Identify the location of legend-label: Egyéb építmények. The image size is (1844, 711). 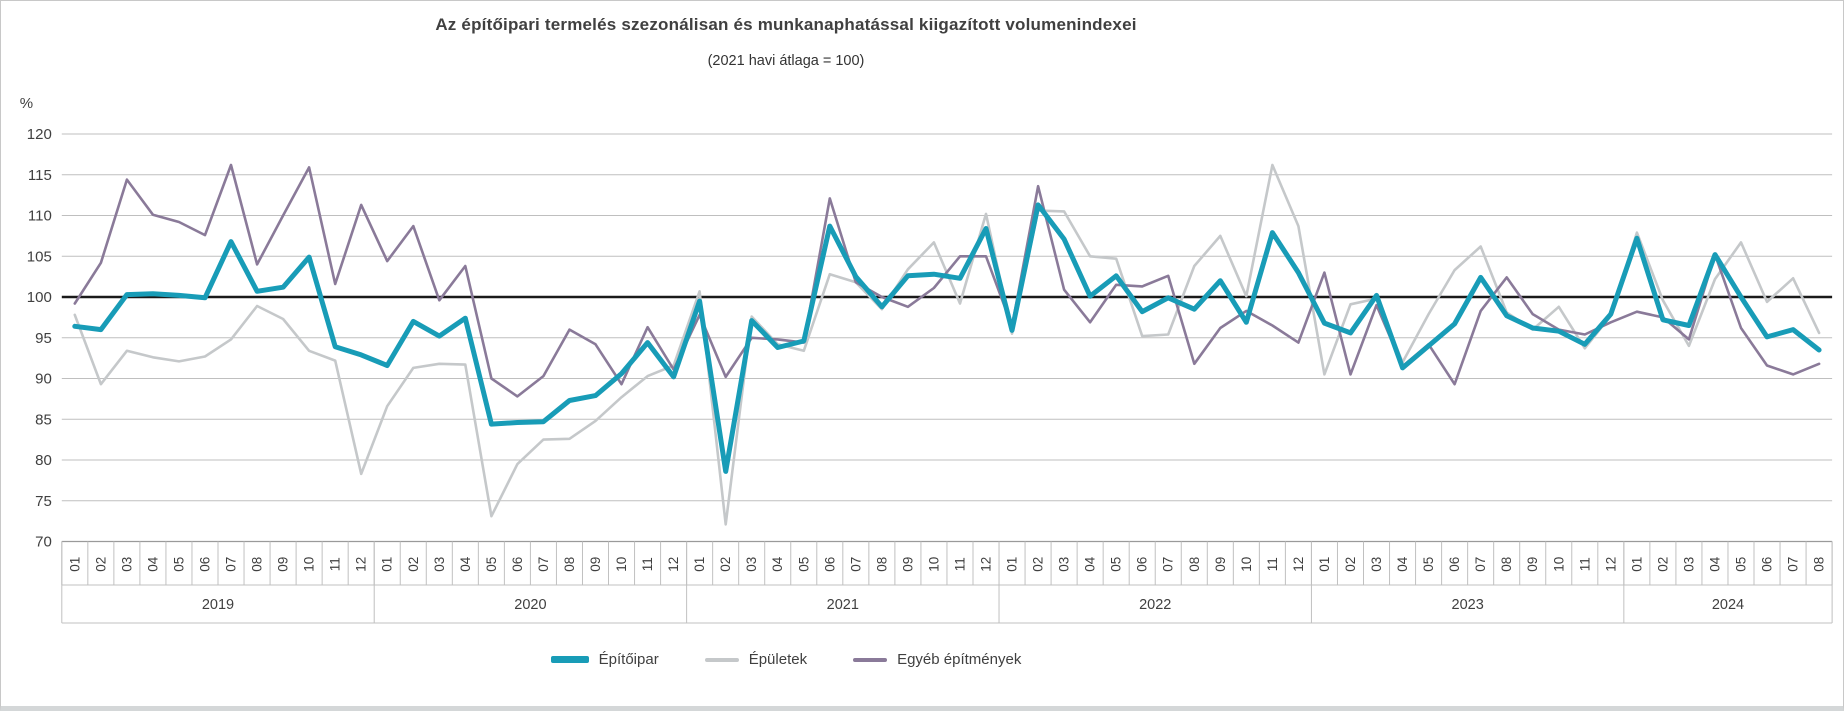
(959, 659).